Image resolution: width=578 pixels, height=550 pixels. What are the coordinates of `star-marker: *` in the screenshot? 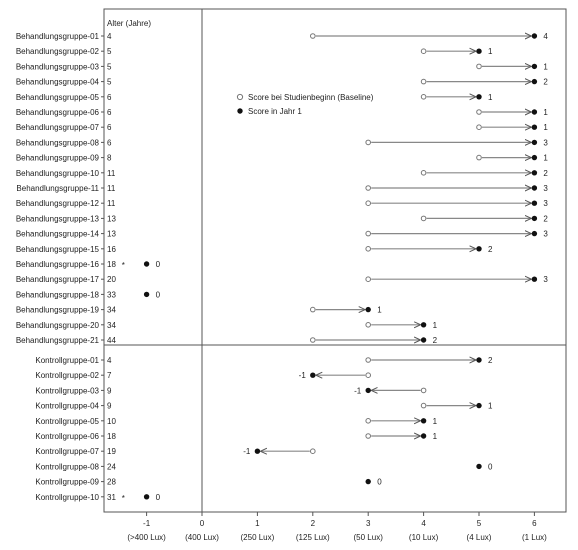 It's located at (123, 498).